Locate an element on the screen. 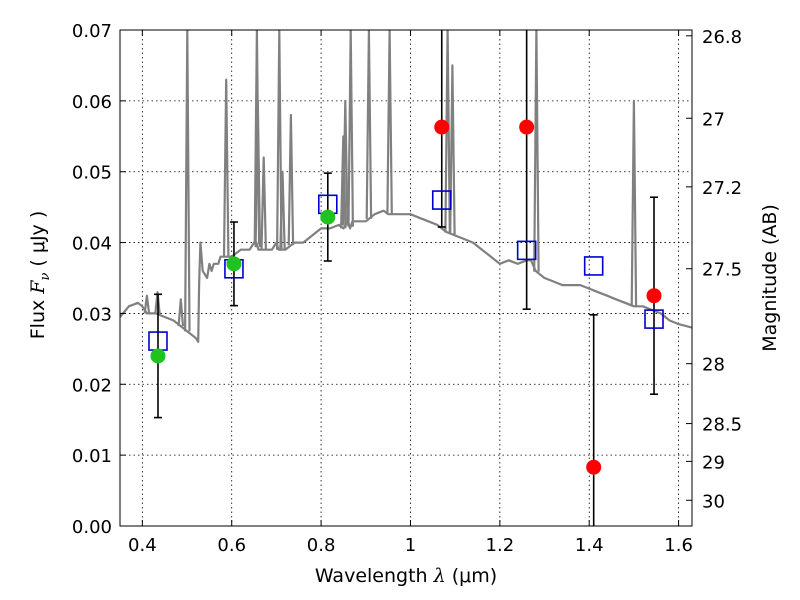 Image resolution: width=800 pixels, height=600 pixels. y2-tick-label-1: 27 is located at coordinates (713, 119).